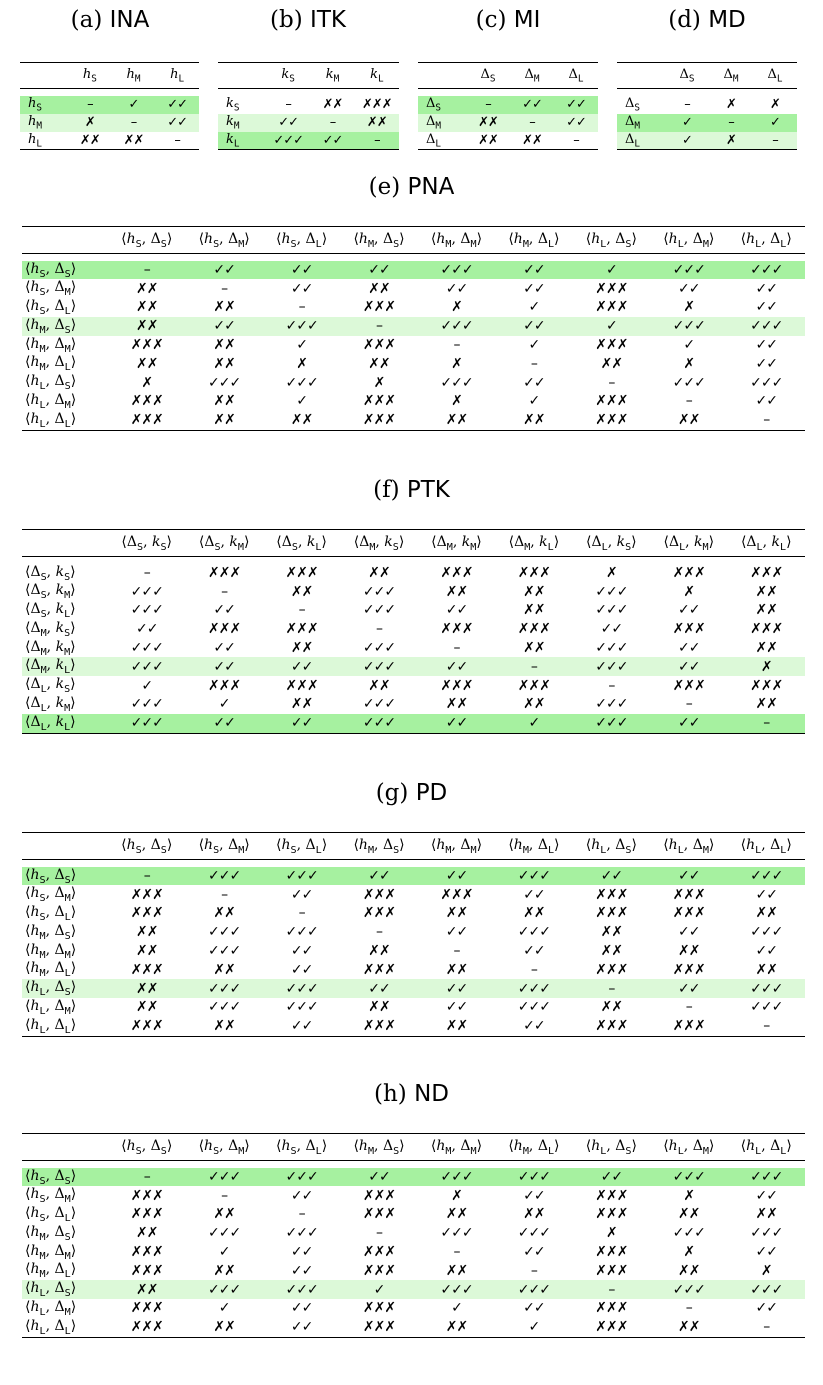 The height and width of the screenshot is (1385, 823). I want to click on column-header: kM, so click(332, 75).